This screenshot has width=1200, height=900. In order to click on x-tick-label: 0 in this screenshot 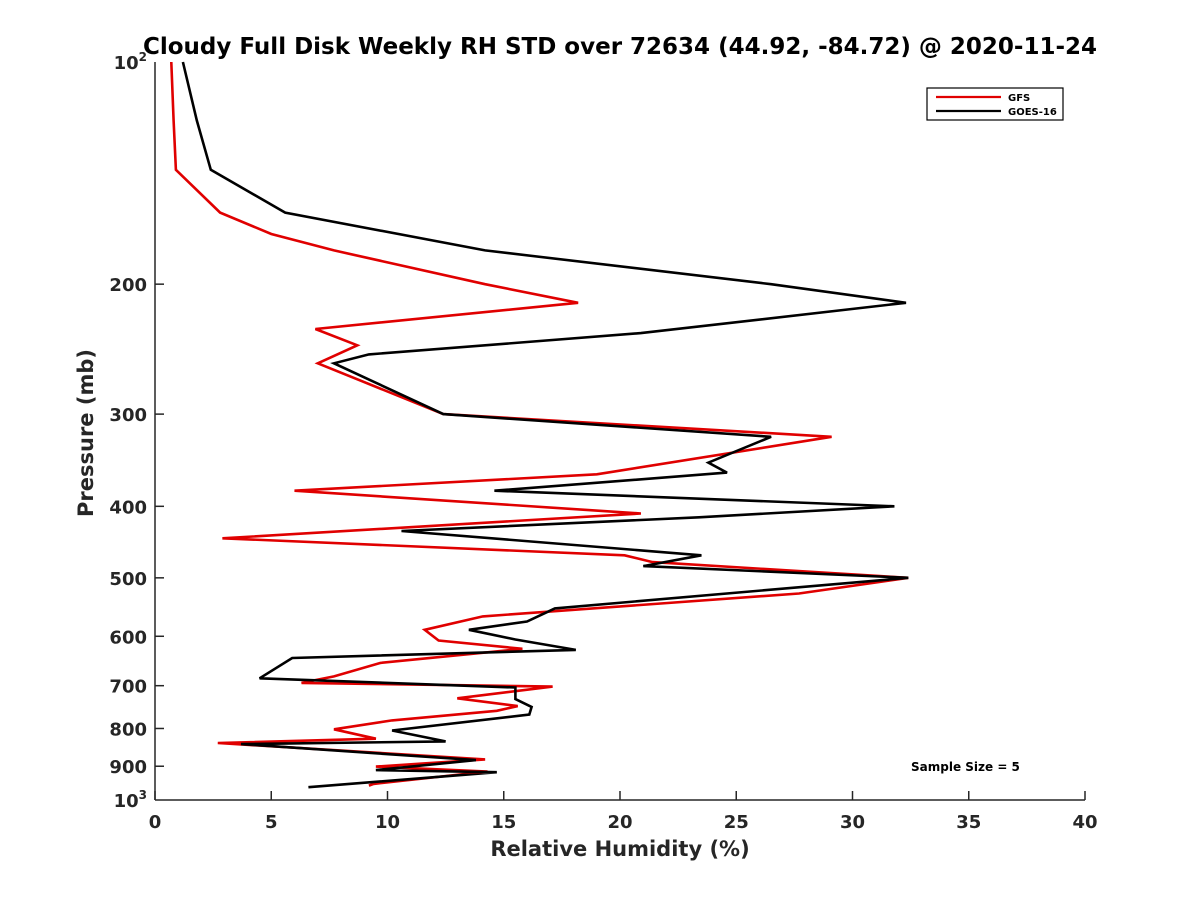, I will do `click(155, 822)`.